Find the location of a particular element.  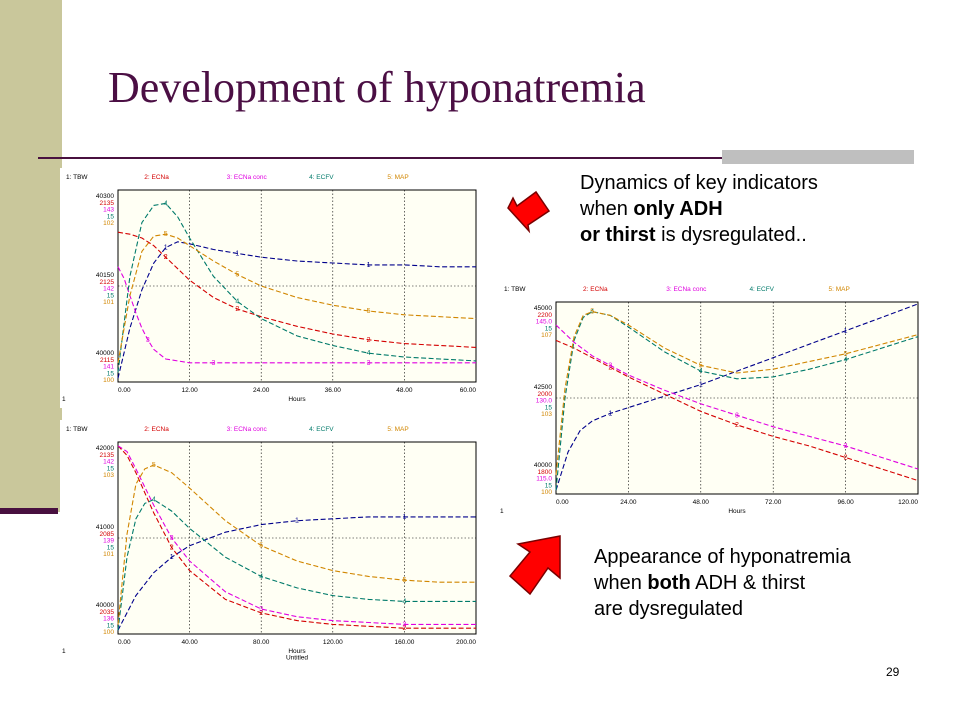

y-tick-label: 45000 is located at coordinates (543, 308).